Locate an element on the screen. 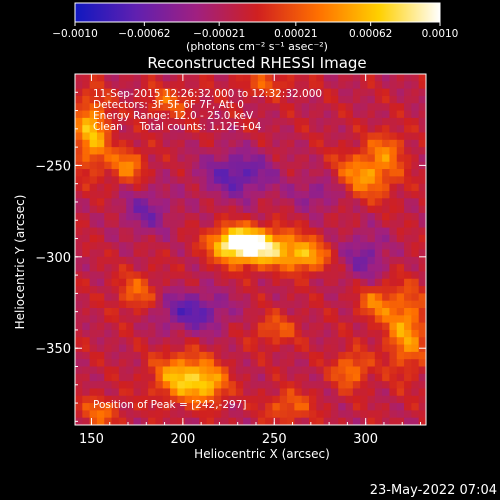 Image resolution: width=500 pixels, height=500 pixels. annotation-energy: Energy Range: 12.0 - 25.0 keV is located at coordinates (173, 116).